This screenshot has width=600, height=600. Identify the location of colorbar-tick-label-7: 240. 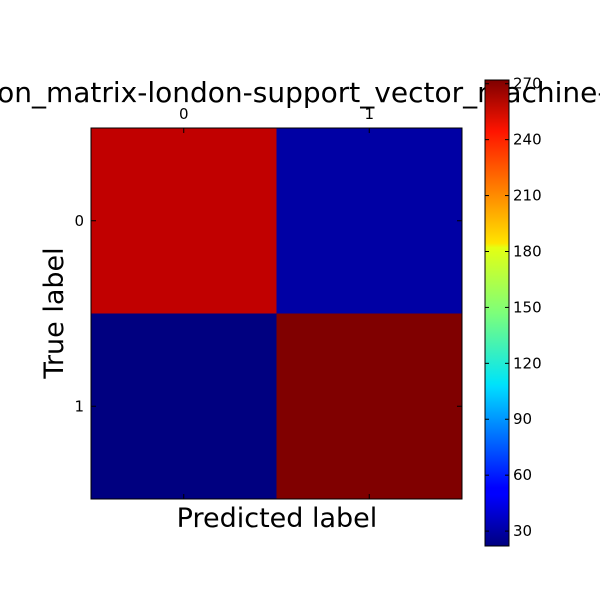
(527, 140).